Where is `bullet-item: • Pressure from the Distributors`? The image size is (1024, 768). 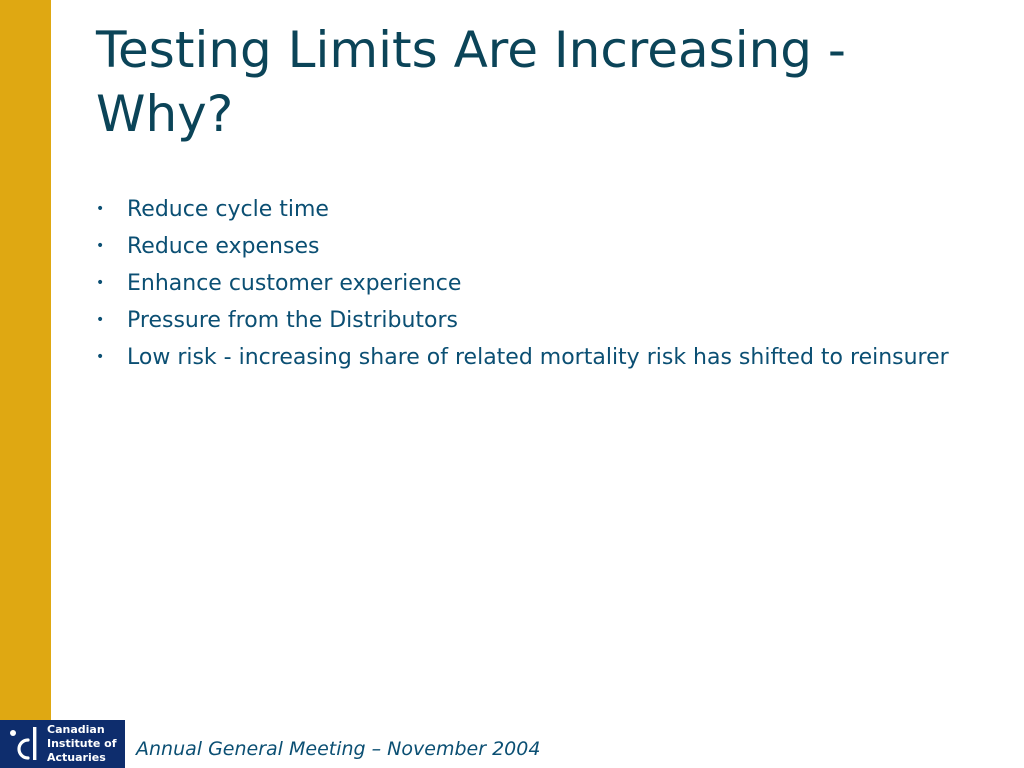 bullet-item: • Pressure from the Distributors is located at coordinates (546, 320).